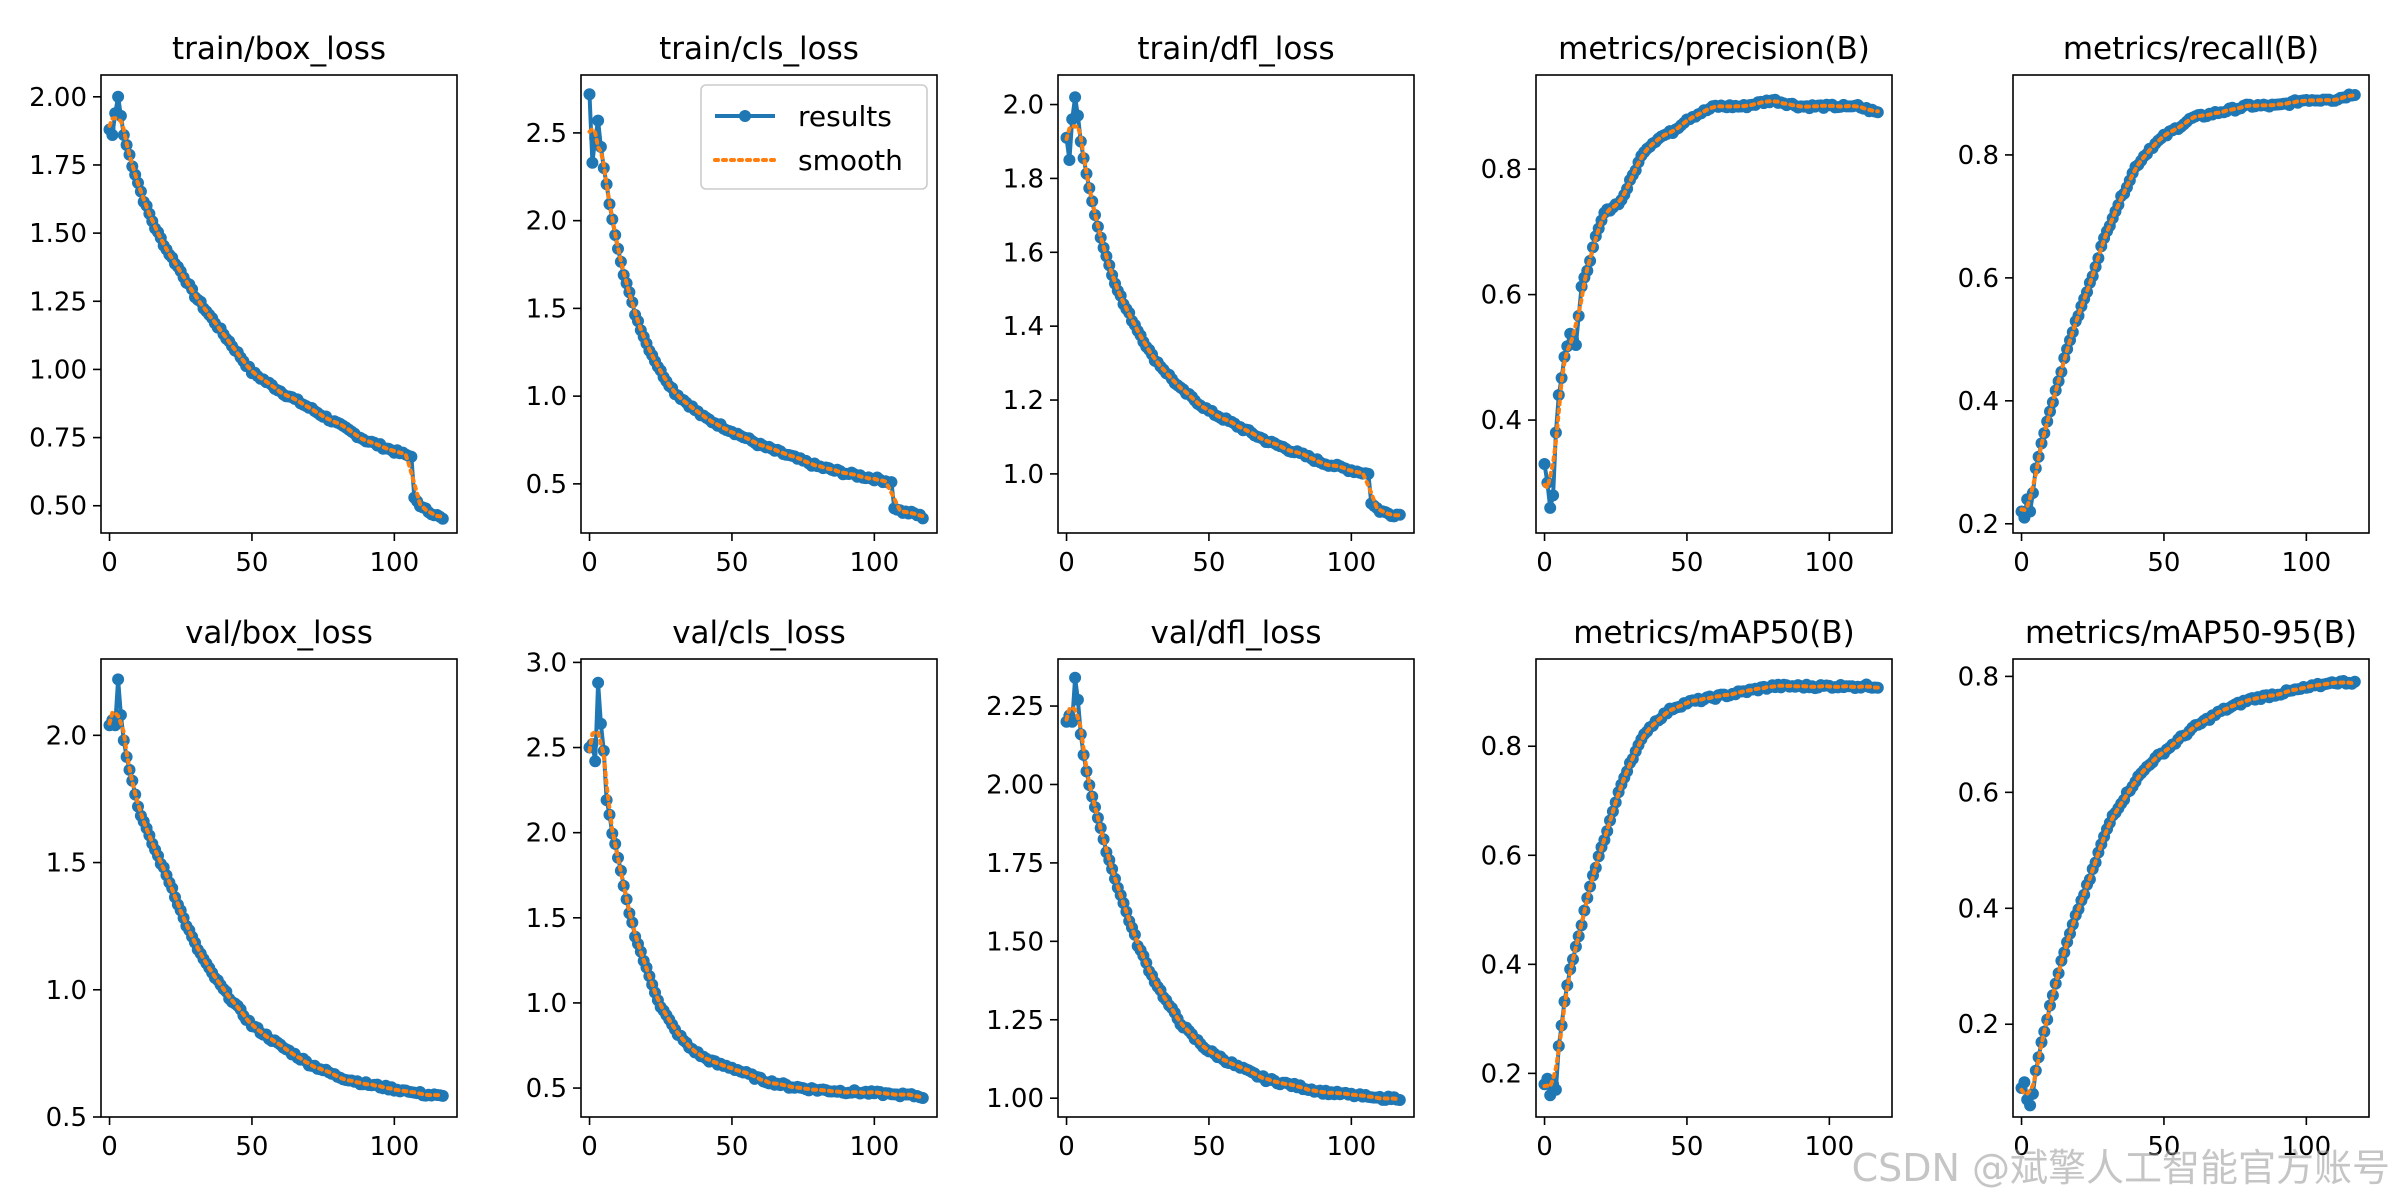 Image resolution: width=2400 pixels, height=1200 pixels. I want to click on y-tick-label: 0.50, so click(58, 507).